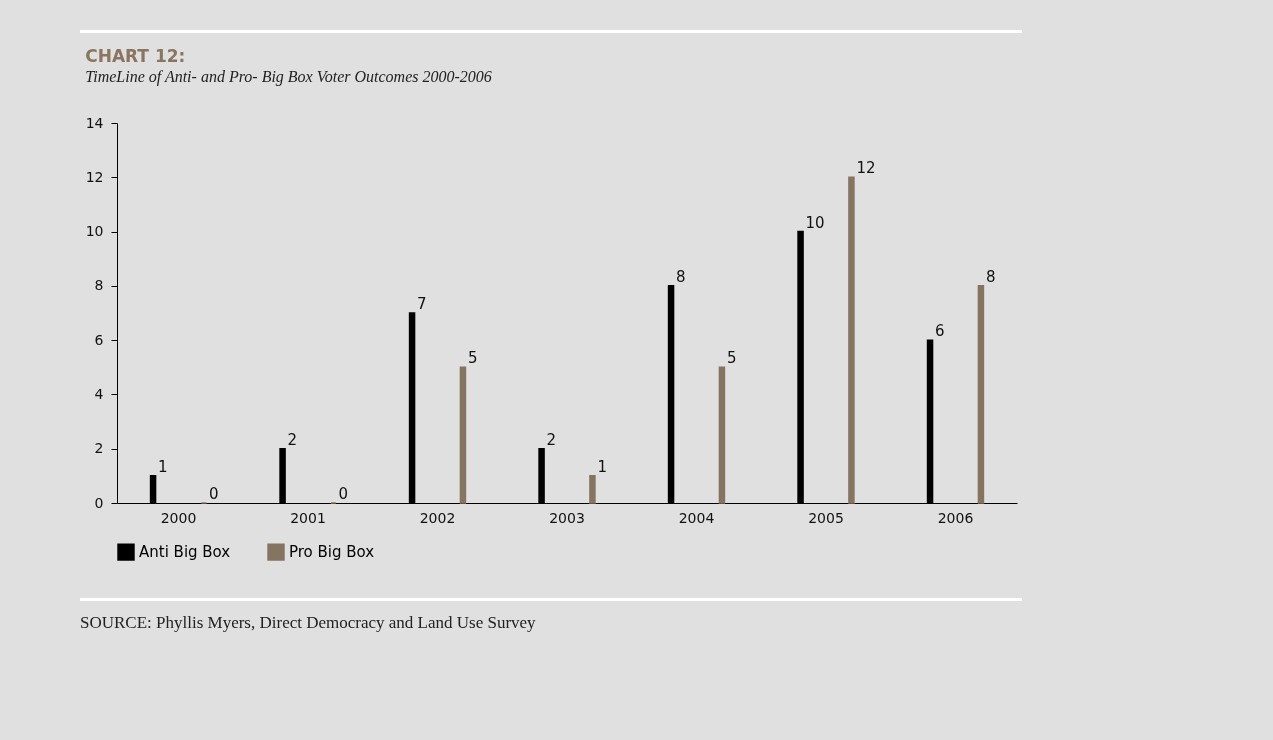 The image size is (1273, 740). I want to click on x-tick-label: 2006, so click(955, 517).